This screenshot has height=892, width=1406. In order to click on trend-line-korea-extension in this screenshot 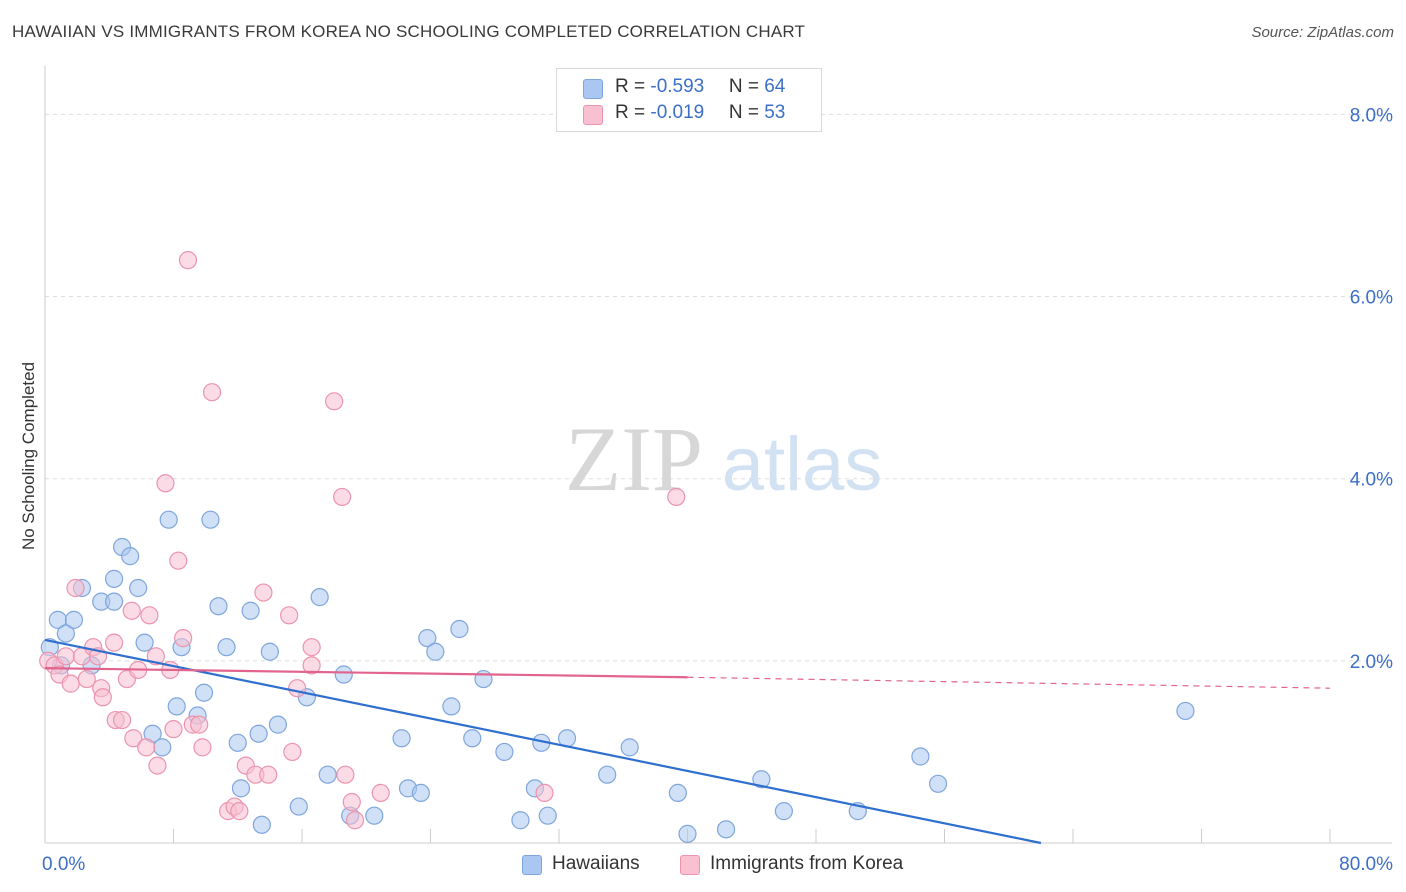, I will do `click(1009, 682)`.